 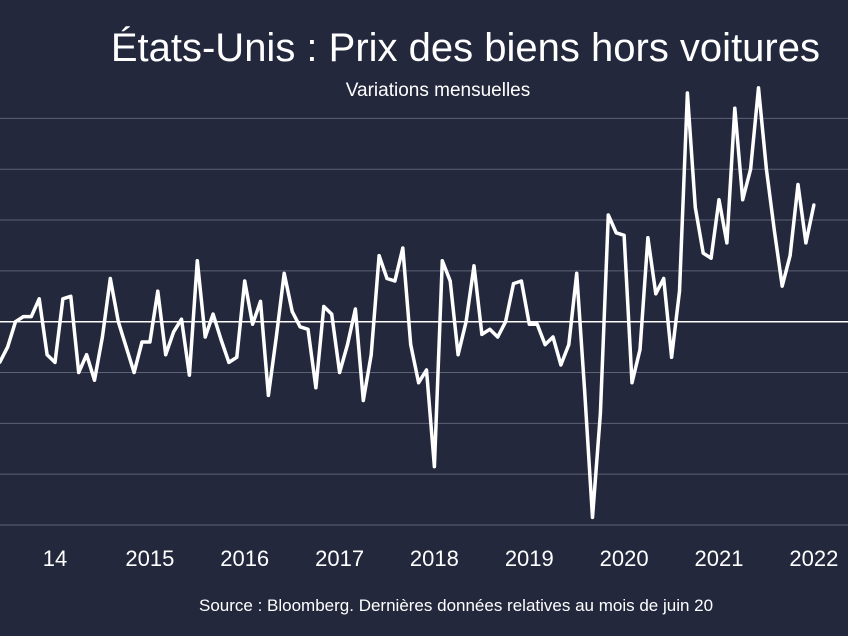 I want to click on x-tick-label: 2019, so click(x=529, y=558).